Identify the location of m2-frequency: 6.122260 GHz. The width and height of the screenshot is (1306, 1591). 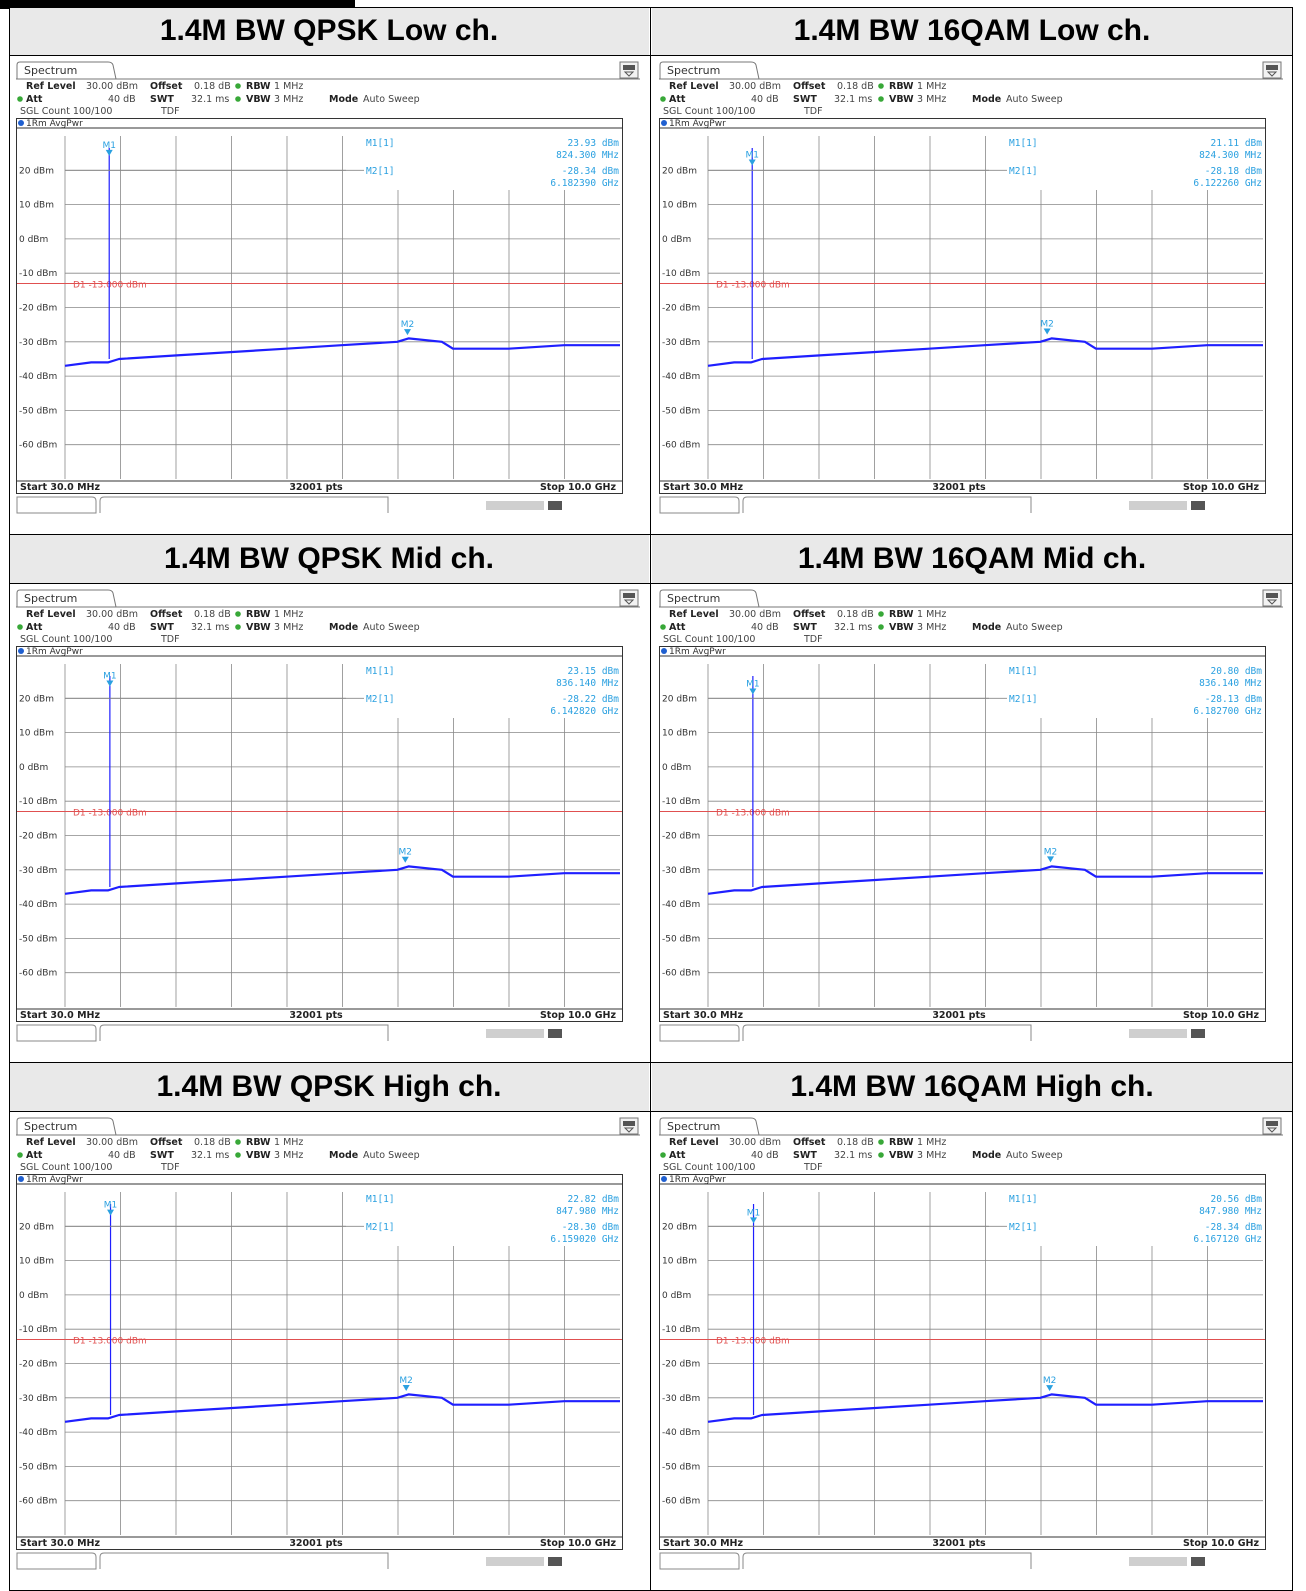
(1227, 183).